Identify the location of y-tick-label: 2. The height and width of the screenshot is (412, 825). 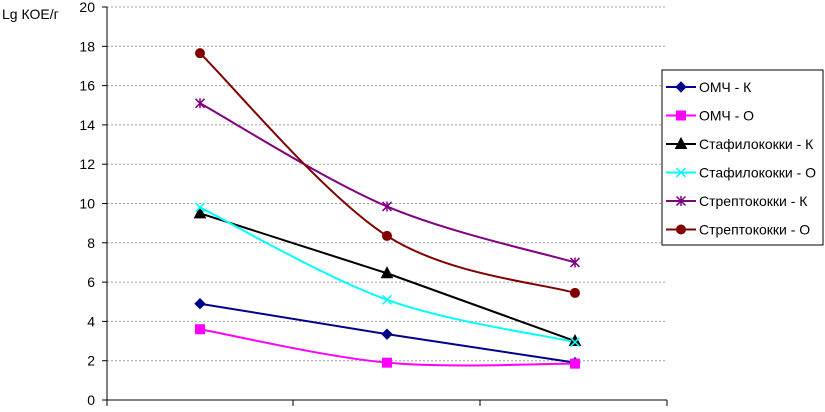
(91, 361).